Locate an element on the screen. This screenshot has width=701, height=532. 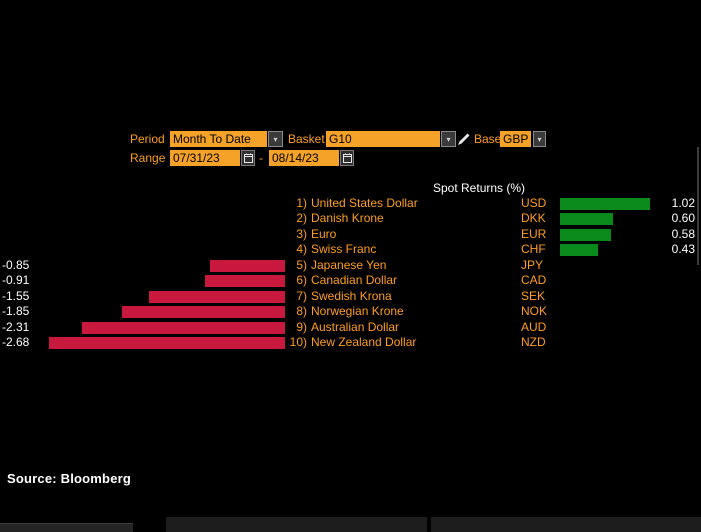
currency-name: Swiss Franc is located at coordinates (344, 249).